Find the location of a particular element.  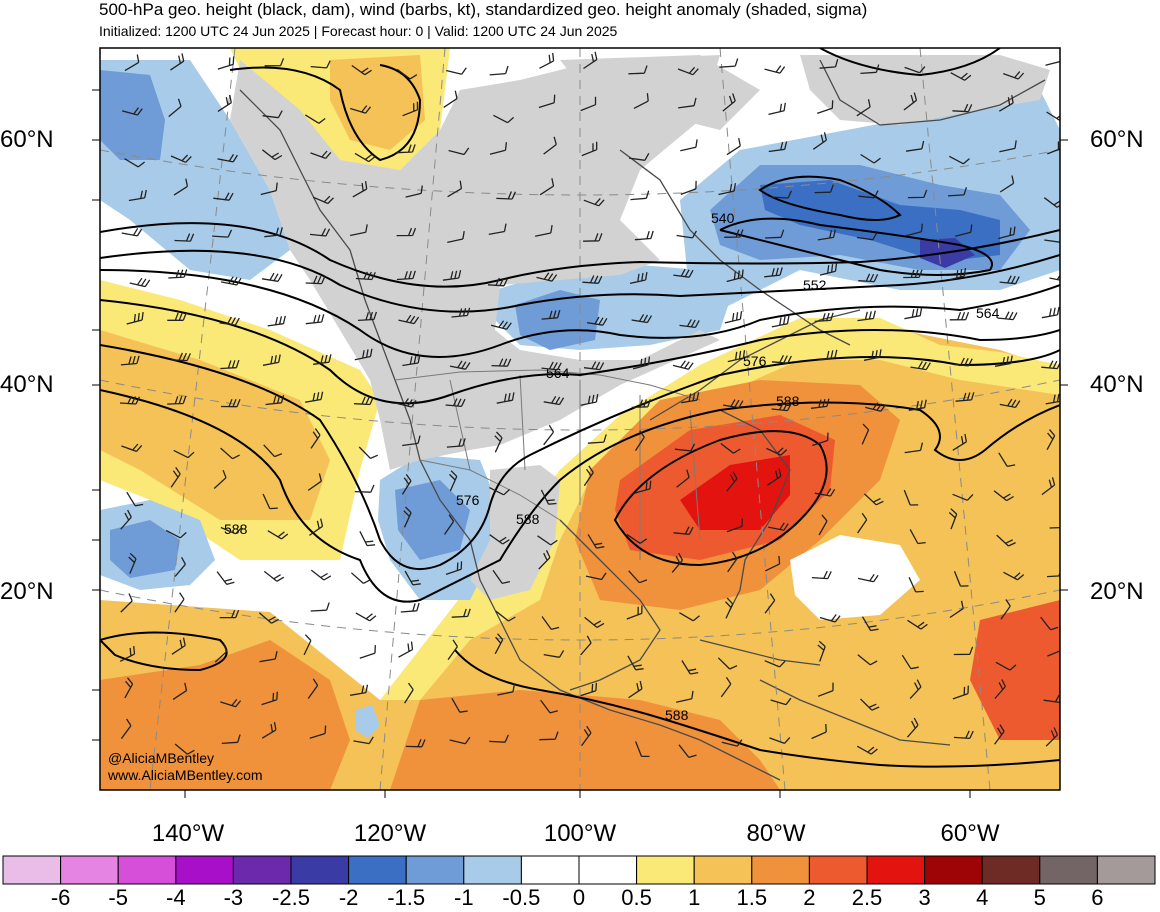

colorbar-tick-label: -3 is located at coordinates (233, 897).